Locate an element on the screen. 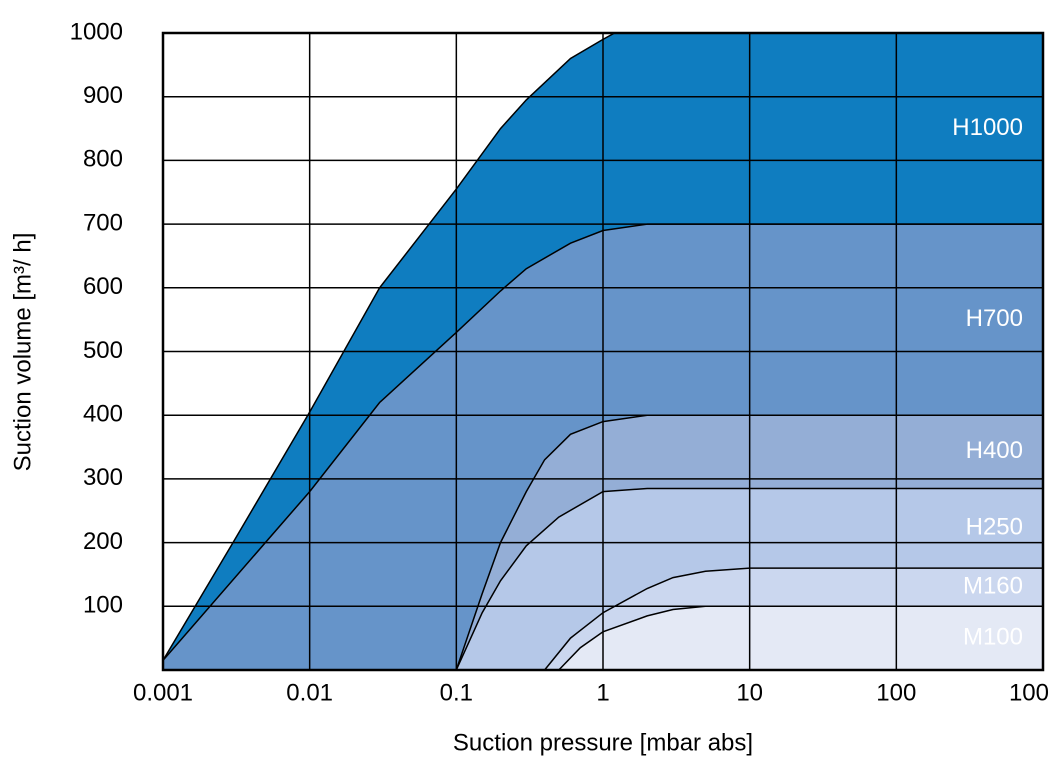  y-tick-label: 800 is located at coordinates (103, 159).